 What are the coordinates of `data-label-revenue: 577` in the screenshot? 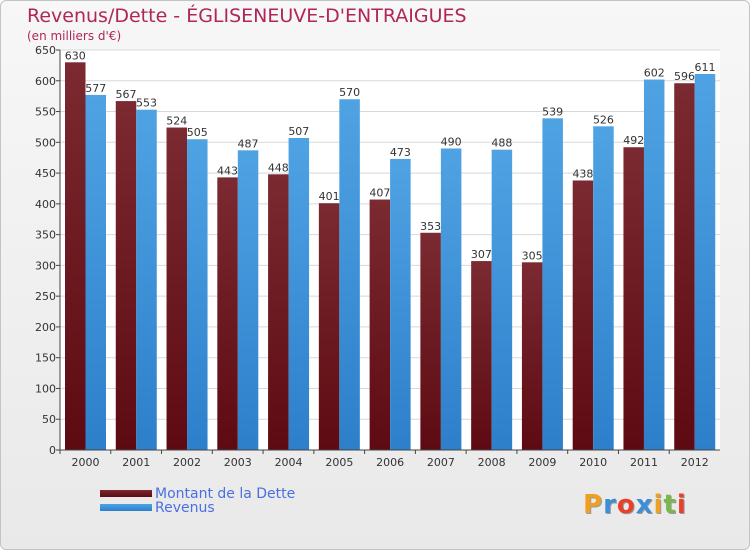 It's located at (95, 88).